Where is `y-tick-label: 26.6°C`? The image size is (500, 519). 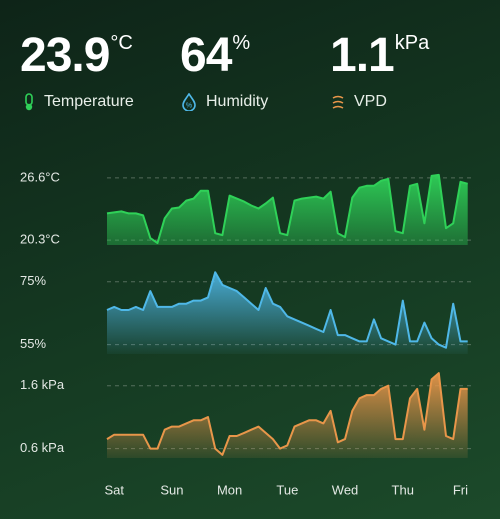
y-tick-label: 26.6°C is located at coordinates (40, 176).